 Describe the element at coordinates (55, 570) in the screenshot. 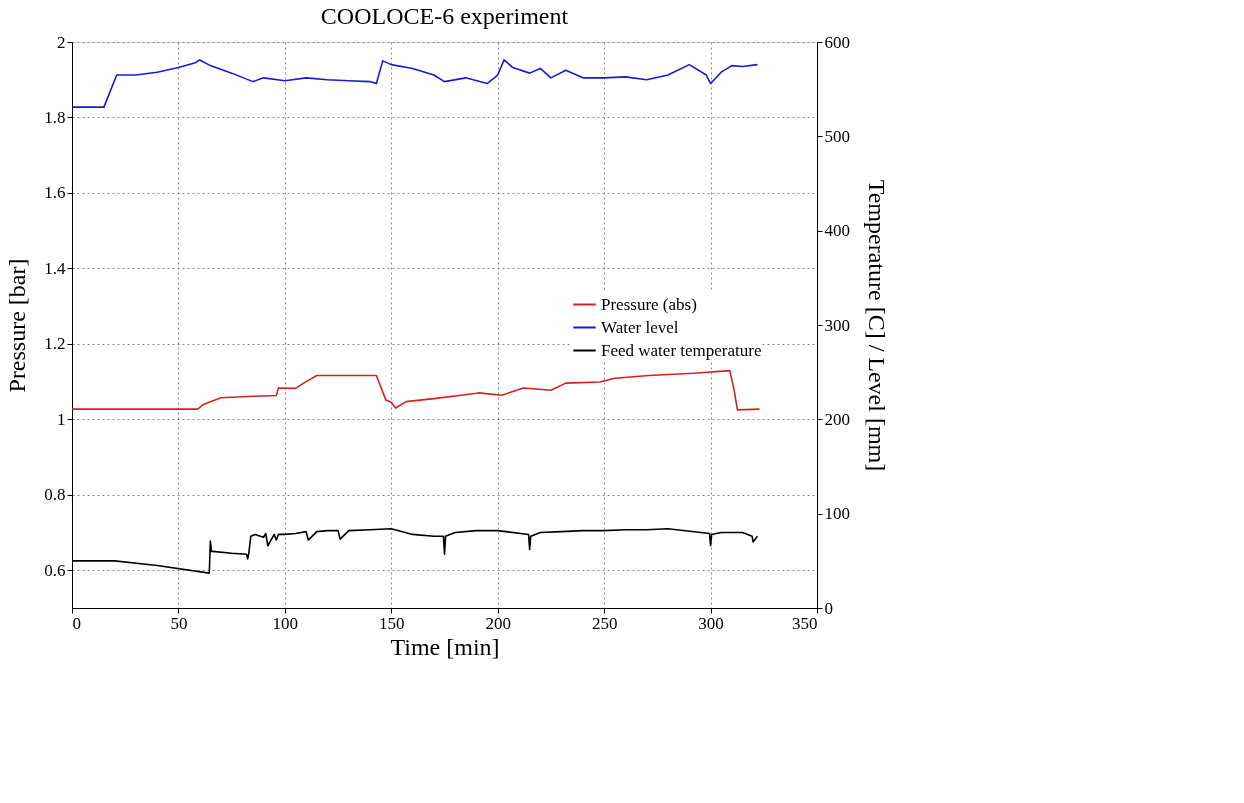

I see `y-tick-label: 0.6` at that location.